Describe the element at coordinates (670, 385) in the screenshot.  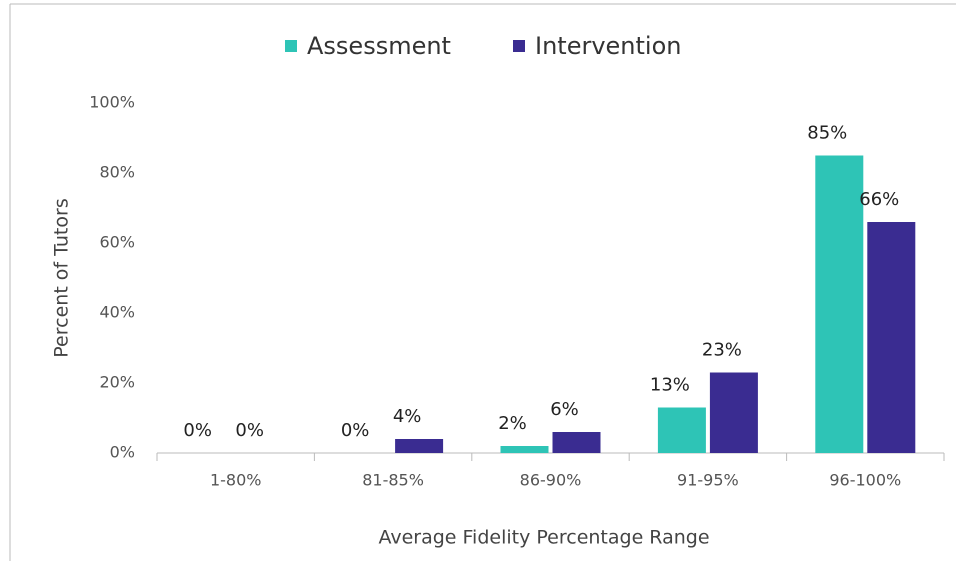
I see `data-label: 13%` at that location.